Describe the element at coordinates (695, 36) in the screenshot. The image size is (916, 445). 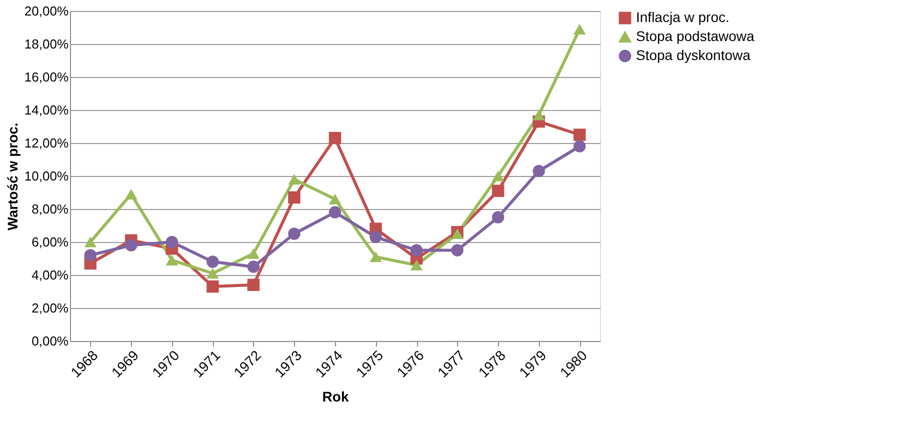
I see `legend-label: Stopa podstawowa` at that location.